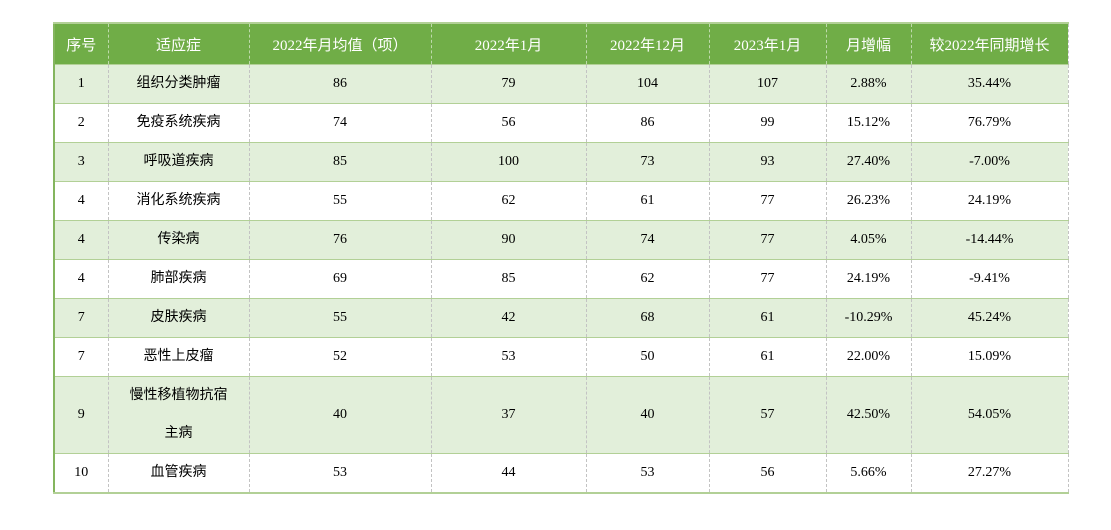 The width and height of the screenshot is (1111, 530). Describe the element at coordinates (178, 240) in the screenshot. I see `table-cell: 传染病` at that location.